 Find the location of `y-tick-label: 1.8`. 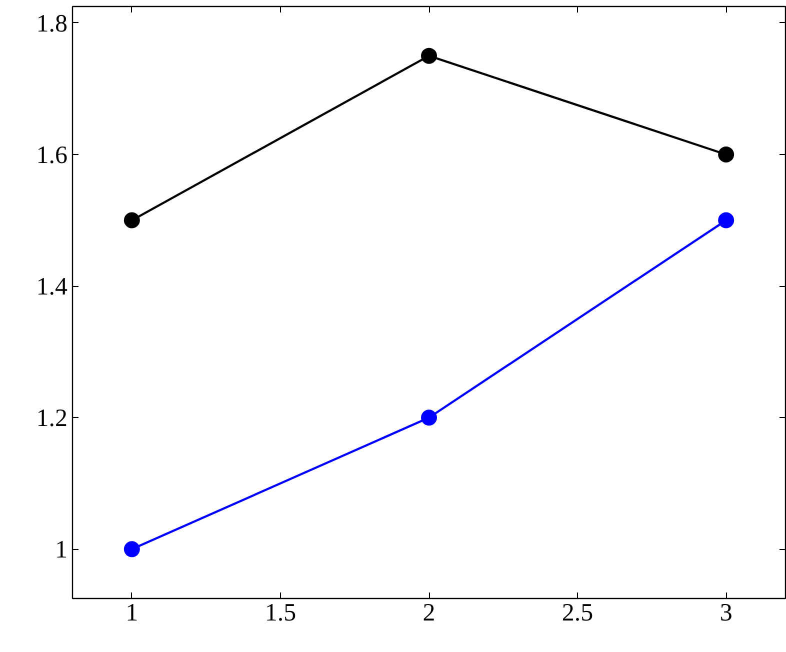

y-tick-label: 1.8 is located at coordinates (52, 24).